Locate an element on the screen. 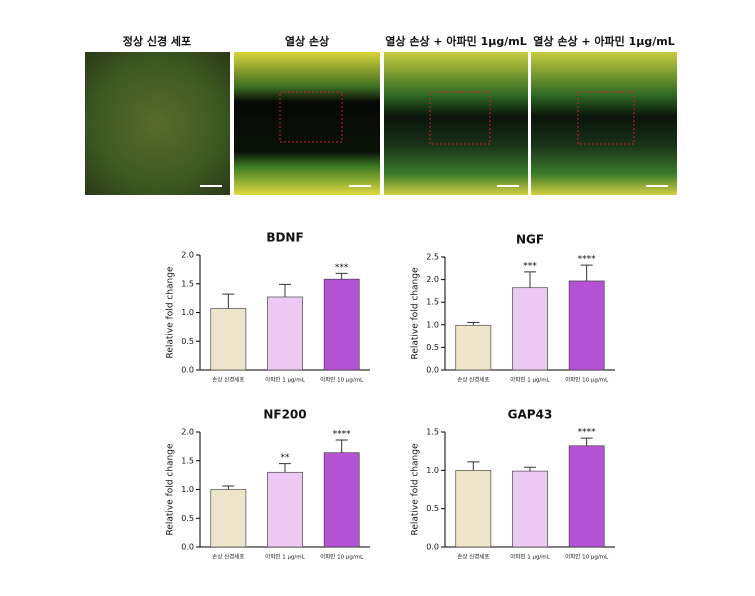 Image resolution: width=755 pixels, height=596 pixels. chart-title: GAP43 is located at coordinates (530, 415).